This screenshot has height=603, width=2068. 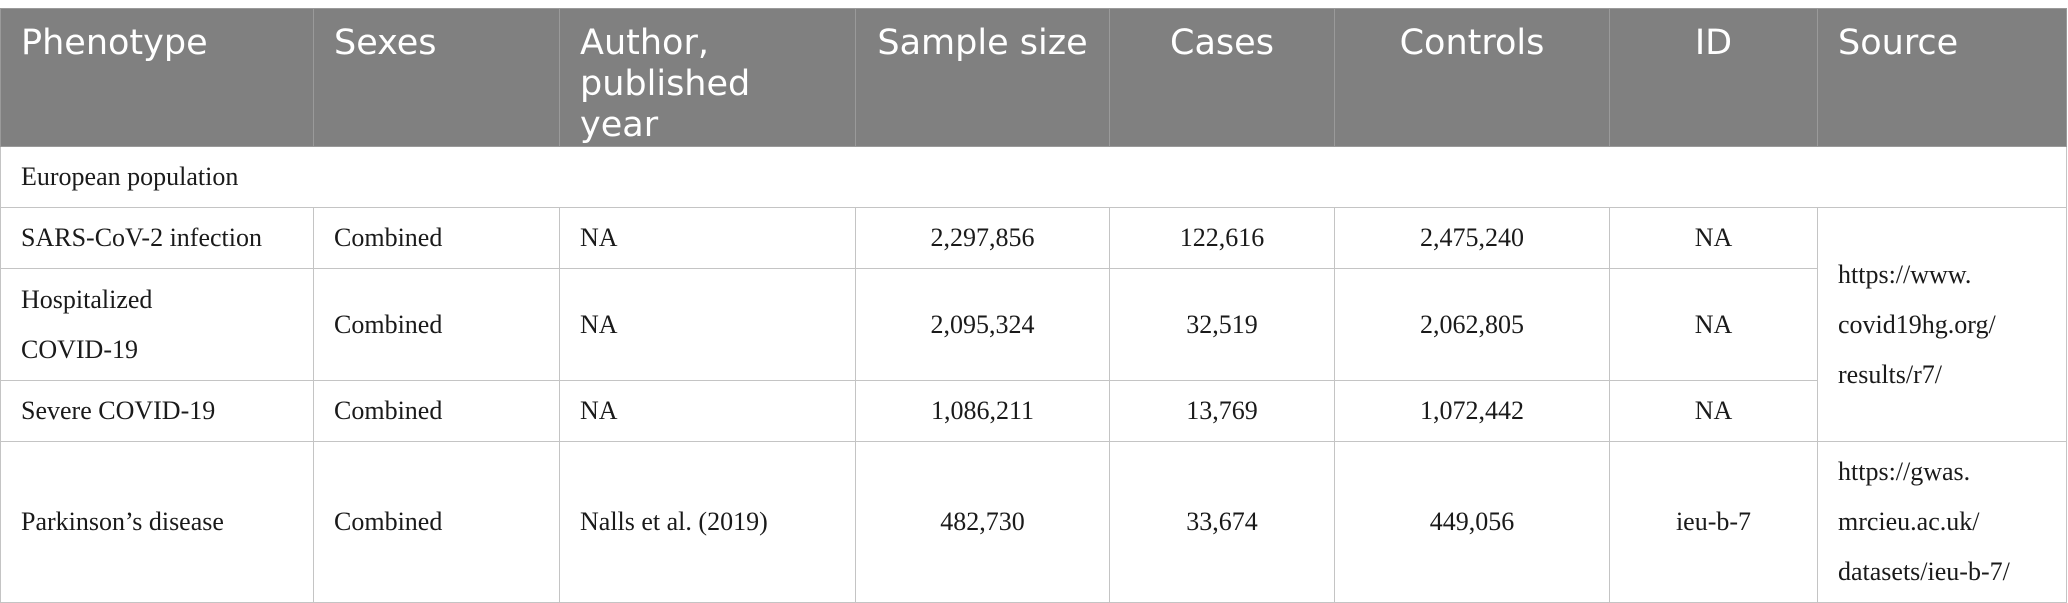 I want to click on cell-controls: 1,072,442, so click(x=1472, y=411).